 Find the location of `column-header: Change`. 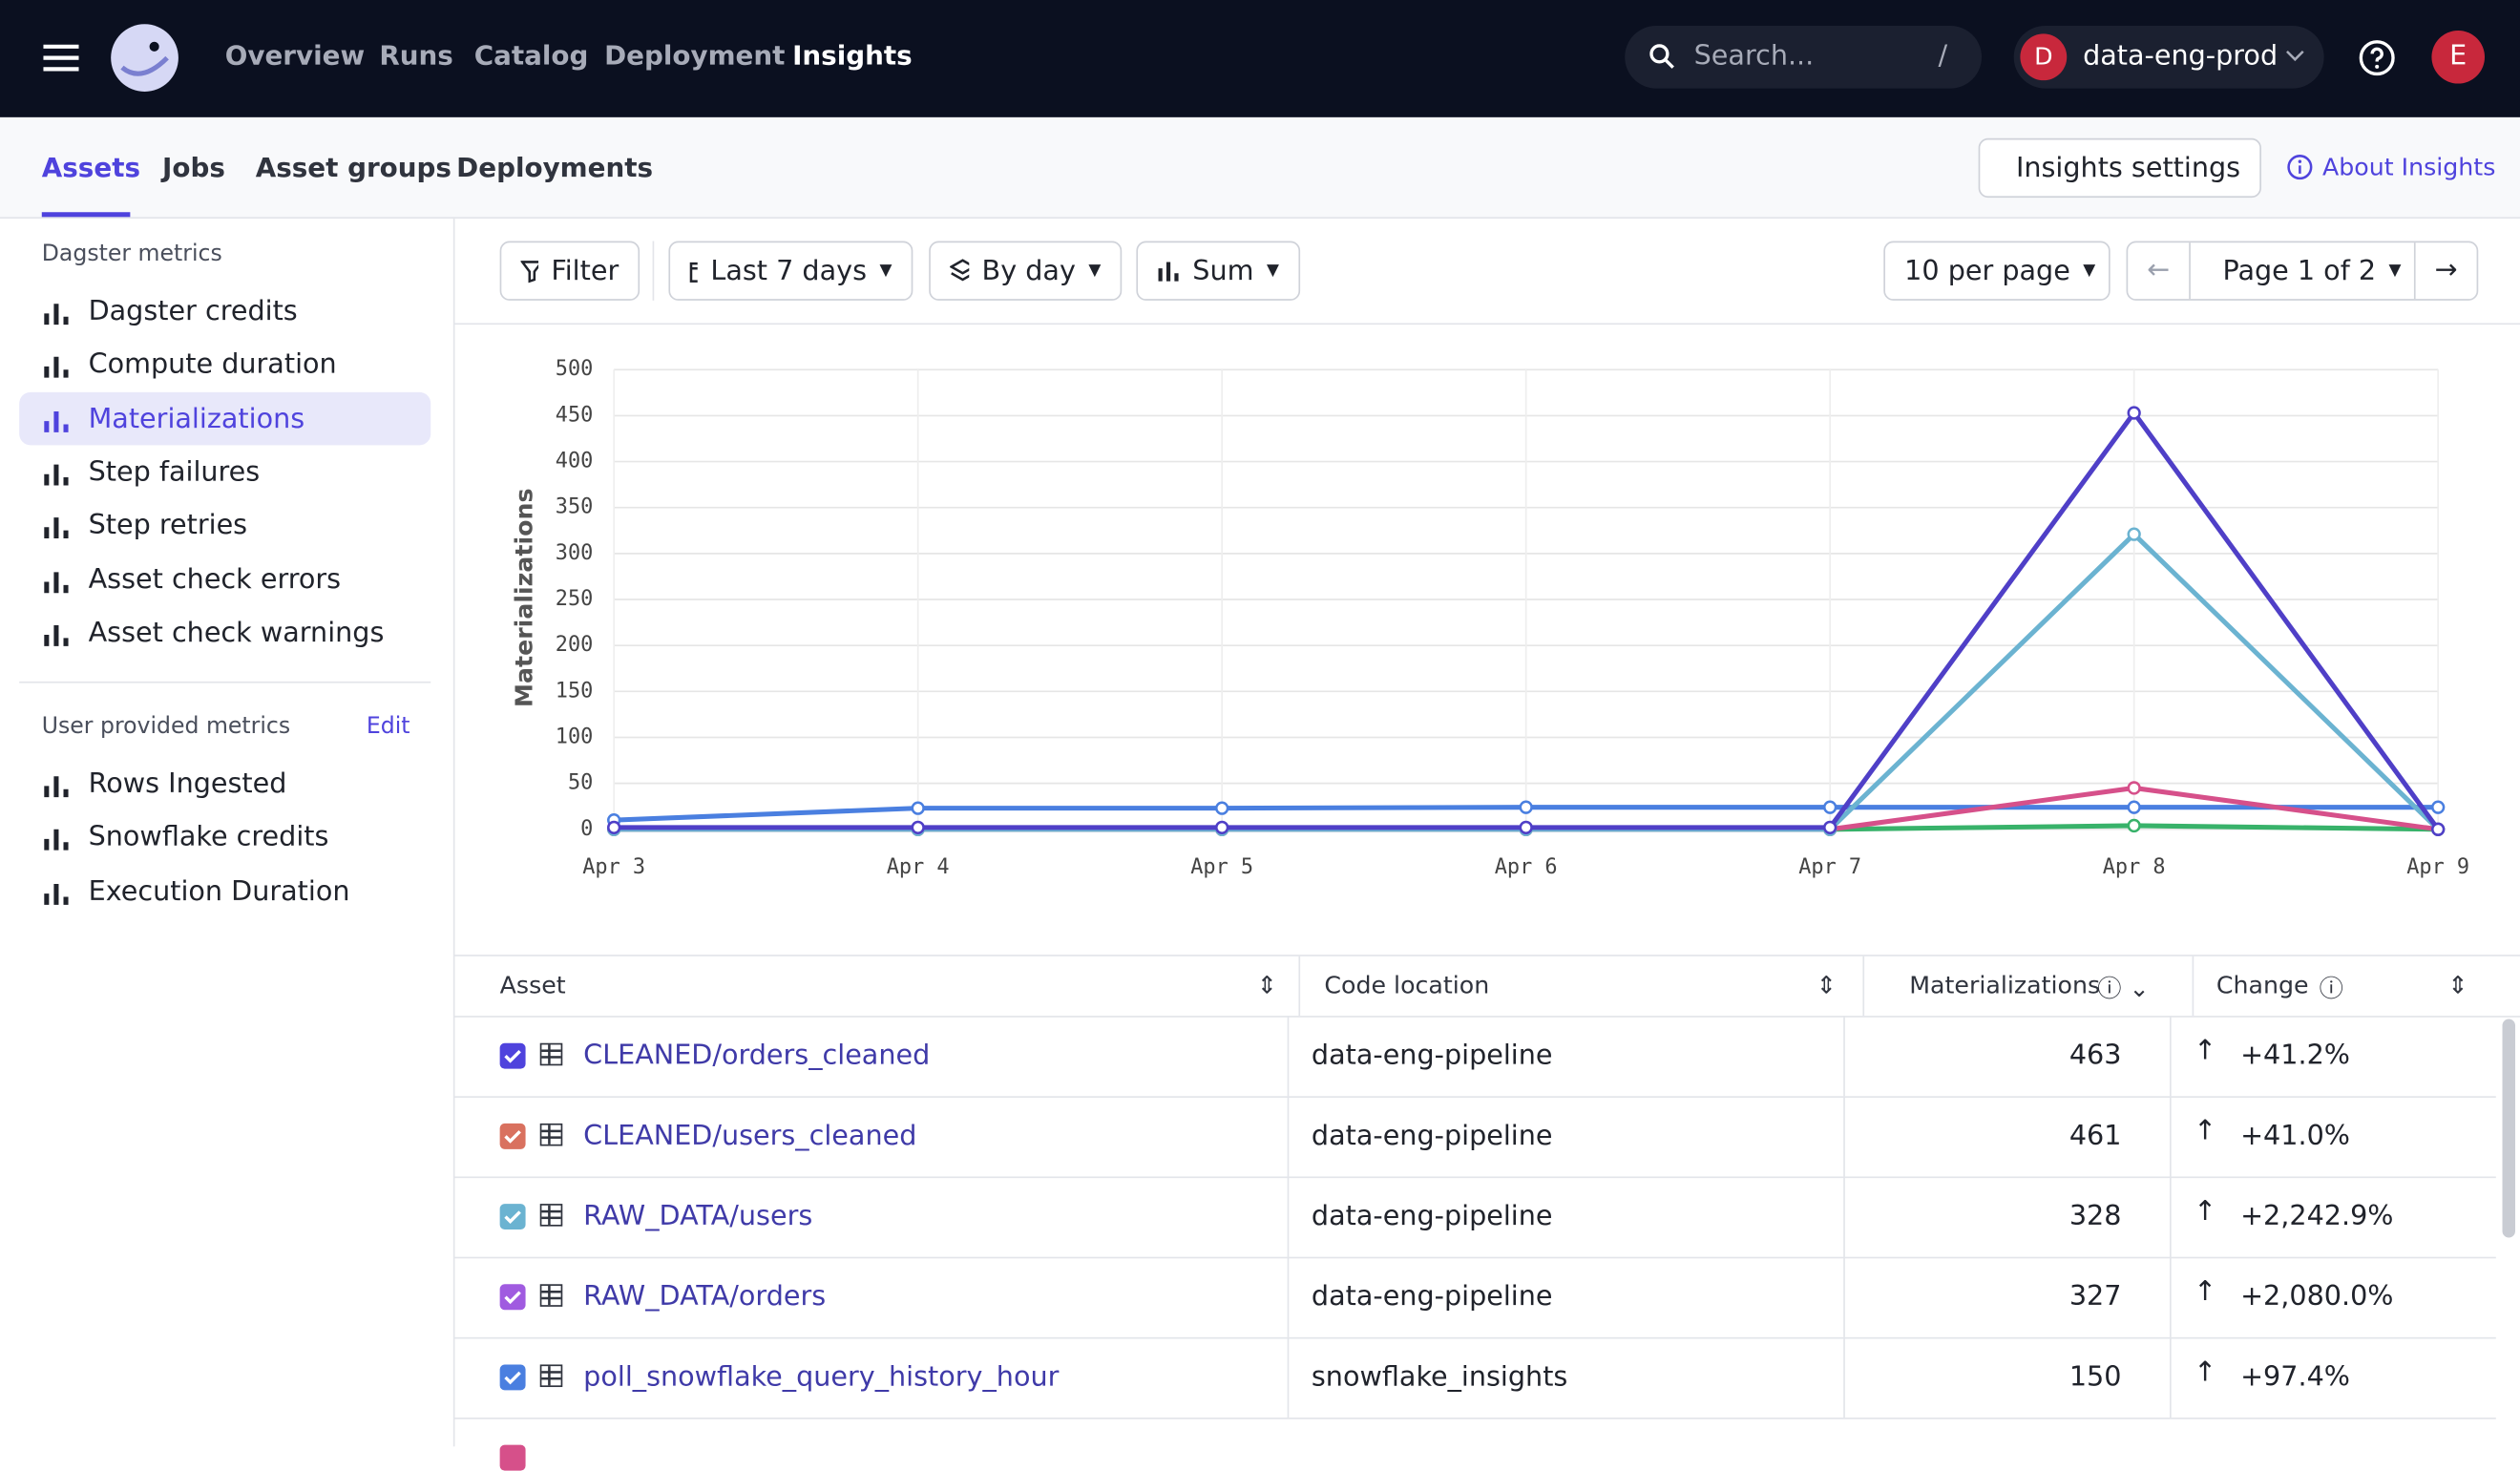

column-header: Change is located at coordinates (2263, 985).